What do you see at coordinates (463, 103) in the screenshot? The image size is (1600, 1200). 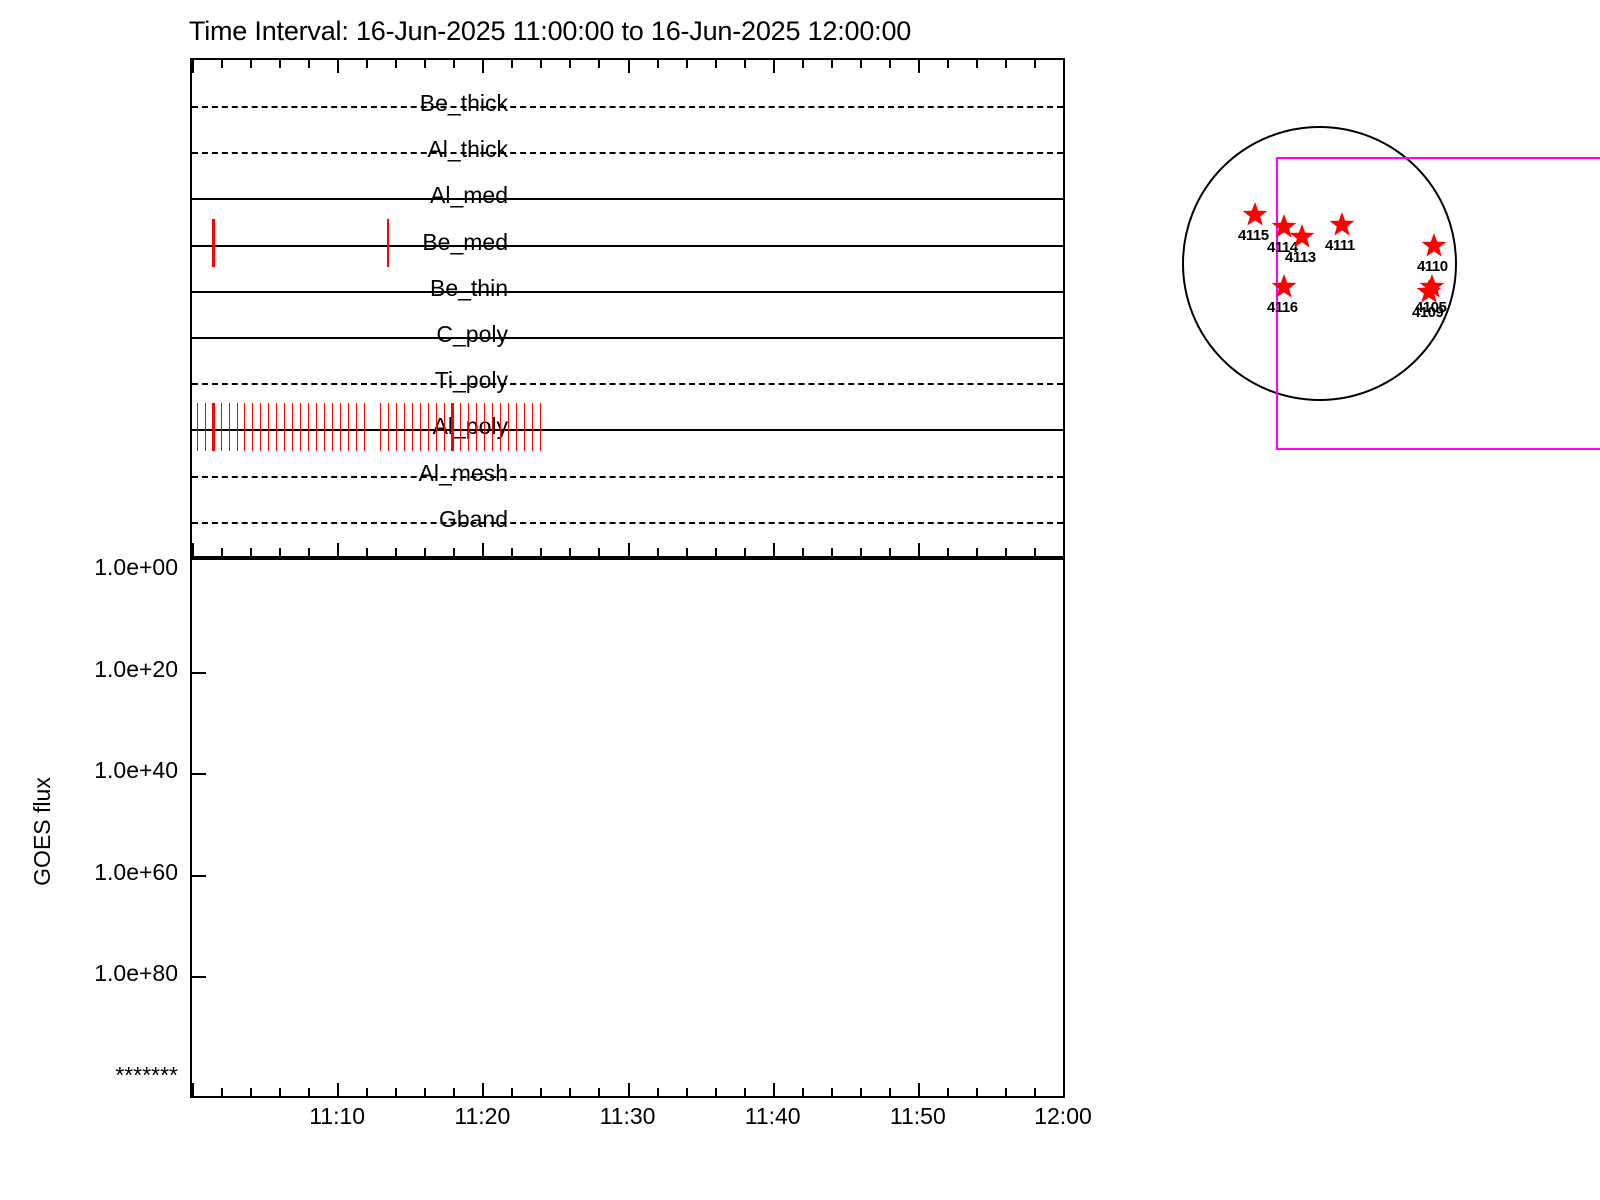 I see `filter-label-be_thick: Be_thick` at bounding box center [463, 103].